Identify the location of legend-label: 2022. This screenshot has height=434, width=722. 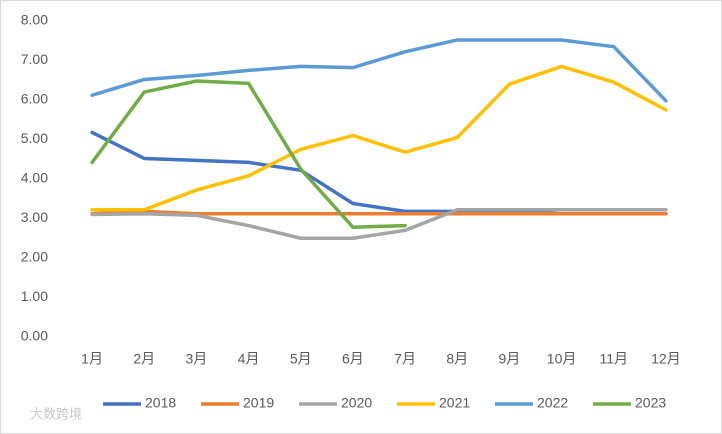
(552, 403).